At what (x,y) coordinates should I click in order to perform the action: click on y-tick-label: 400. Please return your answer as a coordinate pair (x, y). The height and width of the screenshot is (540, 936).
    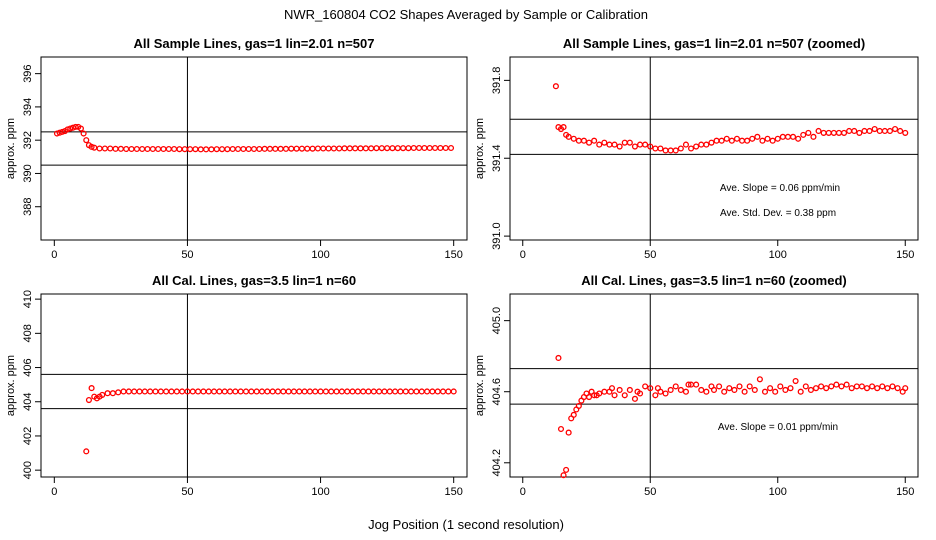
    Looking at the image, I should click on (28, 470).